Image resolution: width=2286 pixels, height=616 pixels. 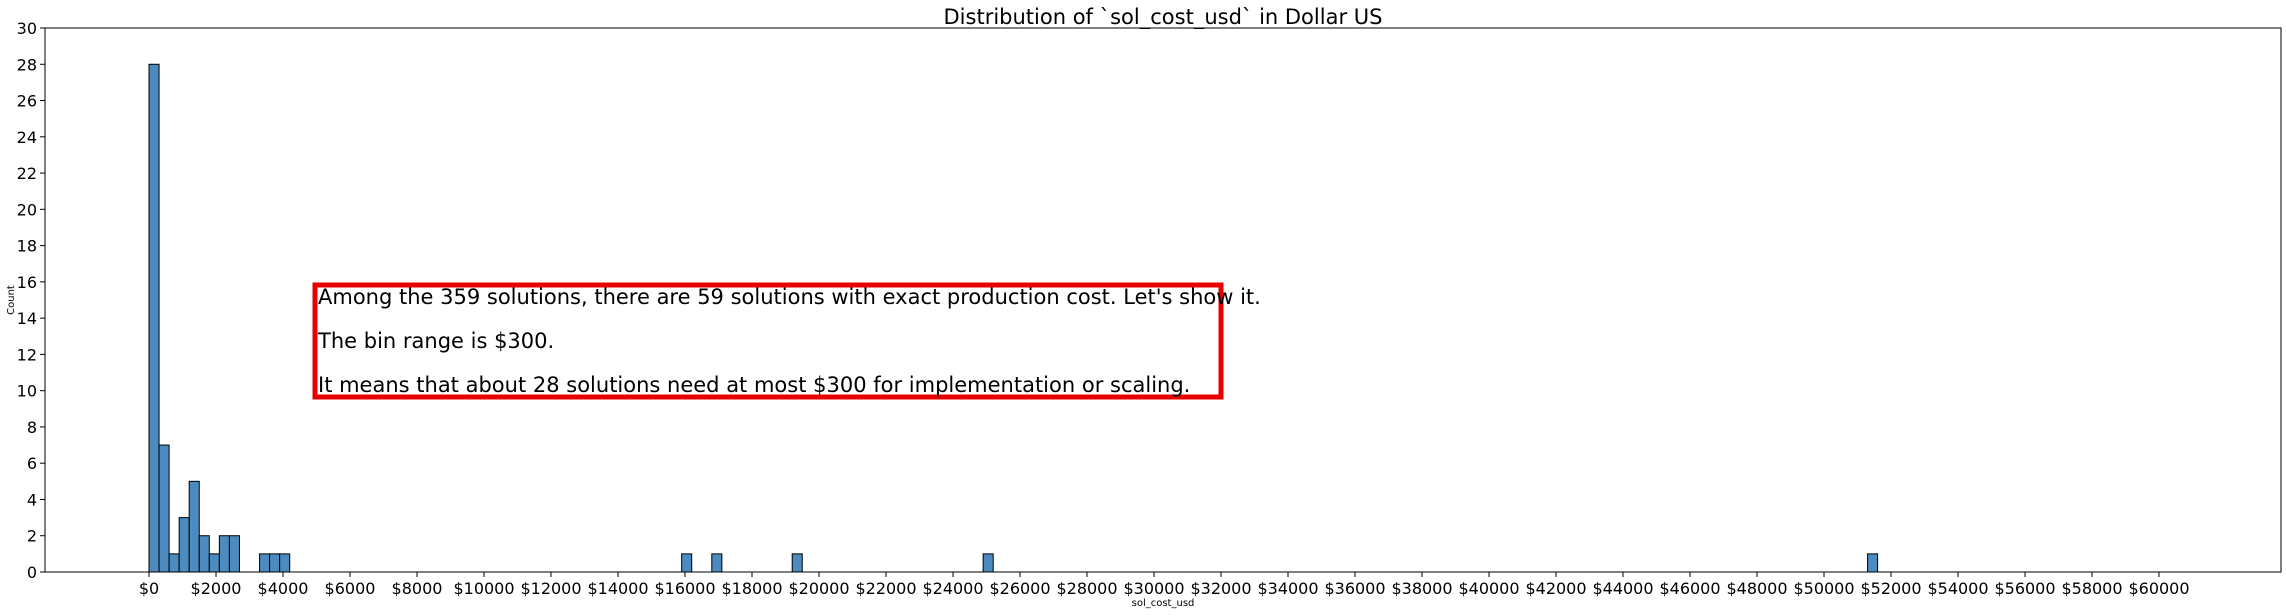 What do you see at coordinates (885, 588) in the screenshot?
I see `x-tick-label: $22000` at bounding box center [885, 588].